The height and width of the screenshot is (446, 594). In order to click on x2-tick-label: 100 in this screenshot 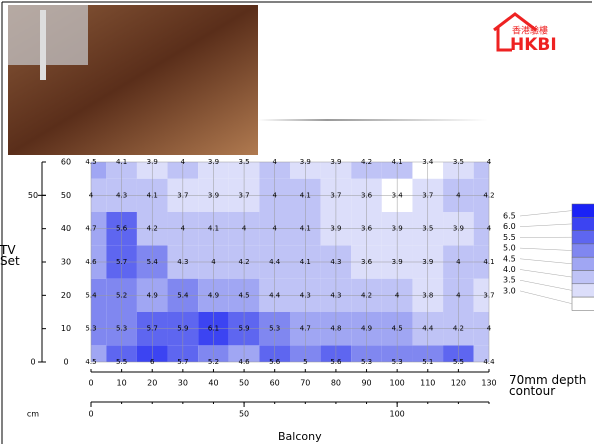, I will do `click(397, 414)`.